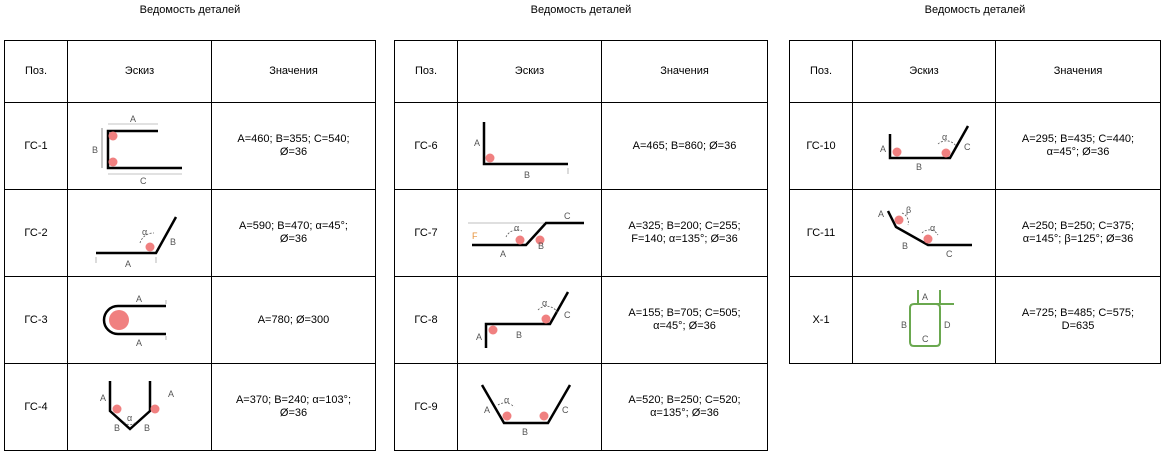 The image size is (1173, 456). What do you see at coordinates (1078, 326) in the screenshot?
I see `value-line: D=635` at bounding box center [1078, 326].